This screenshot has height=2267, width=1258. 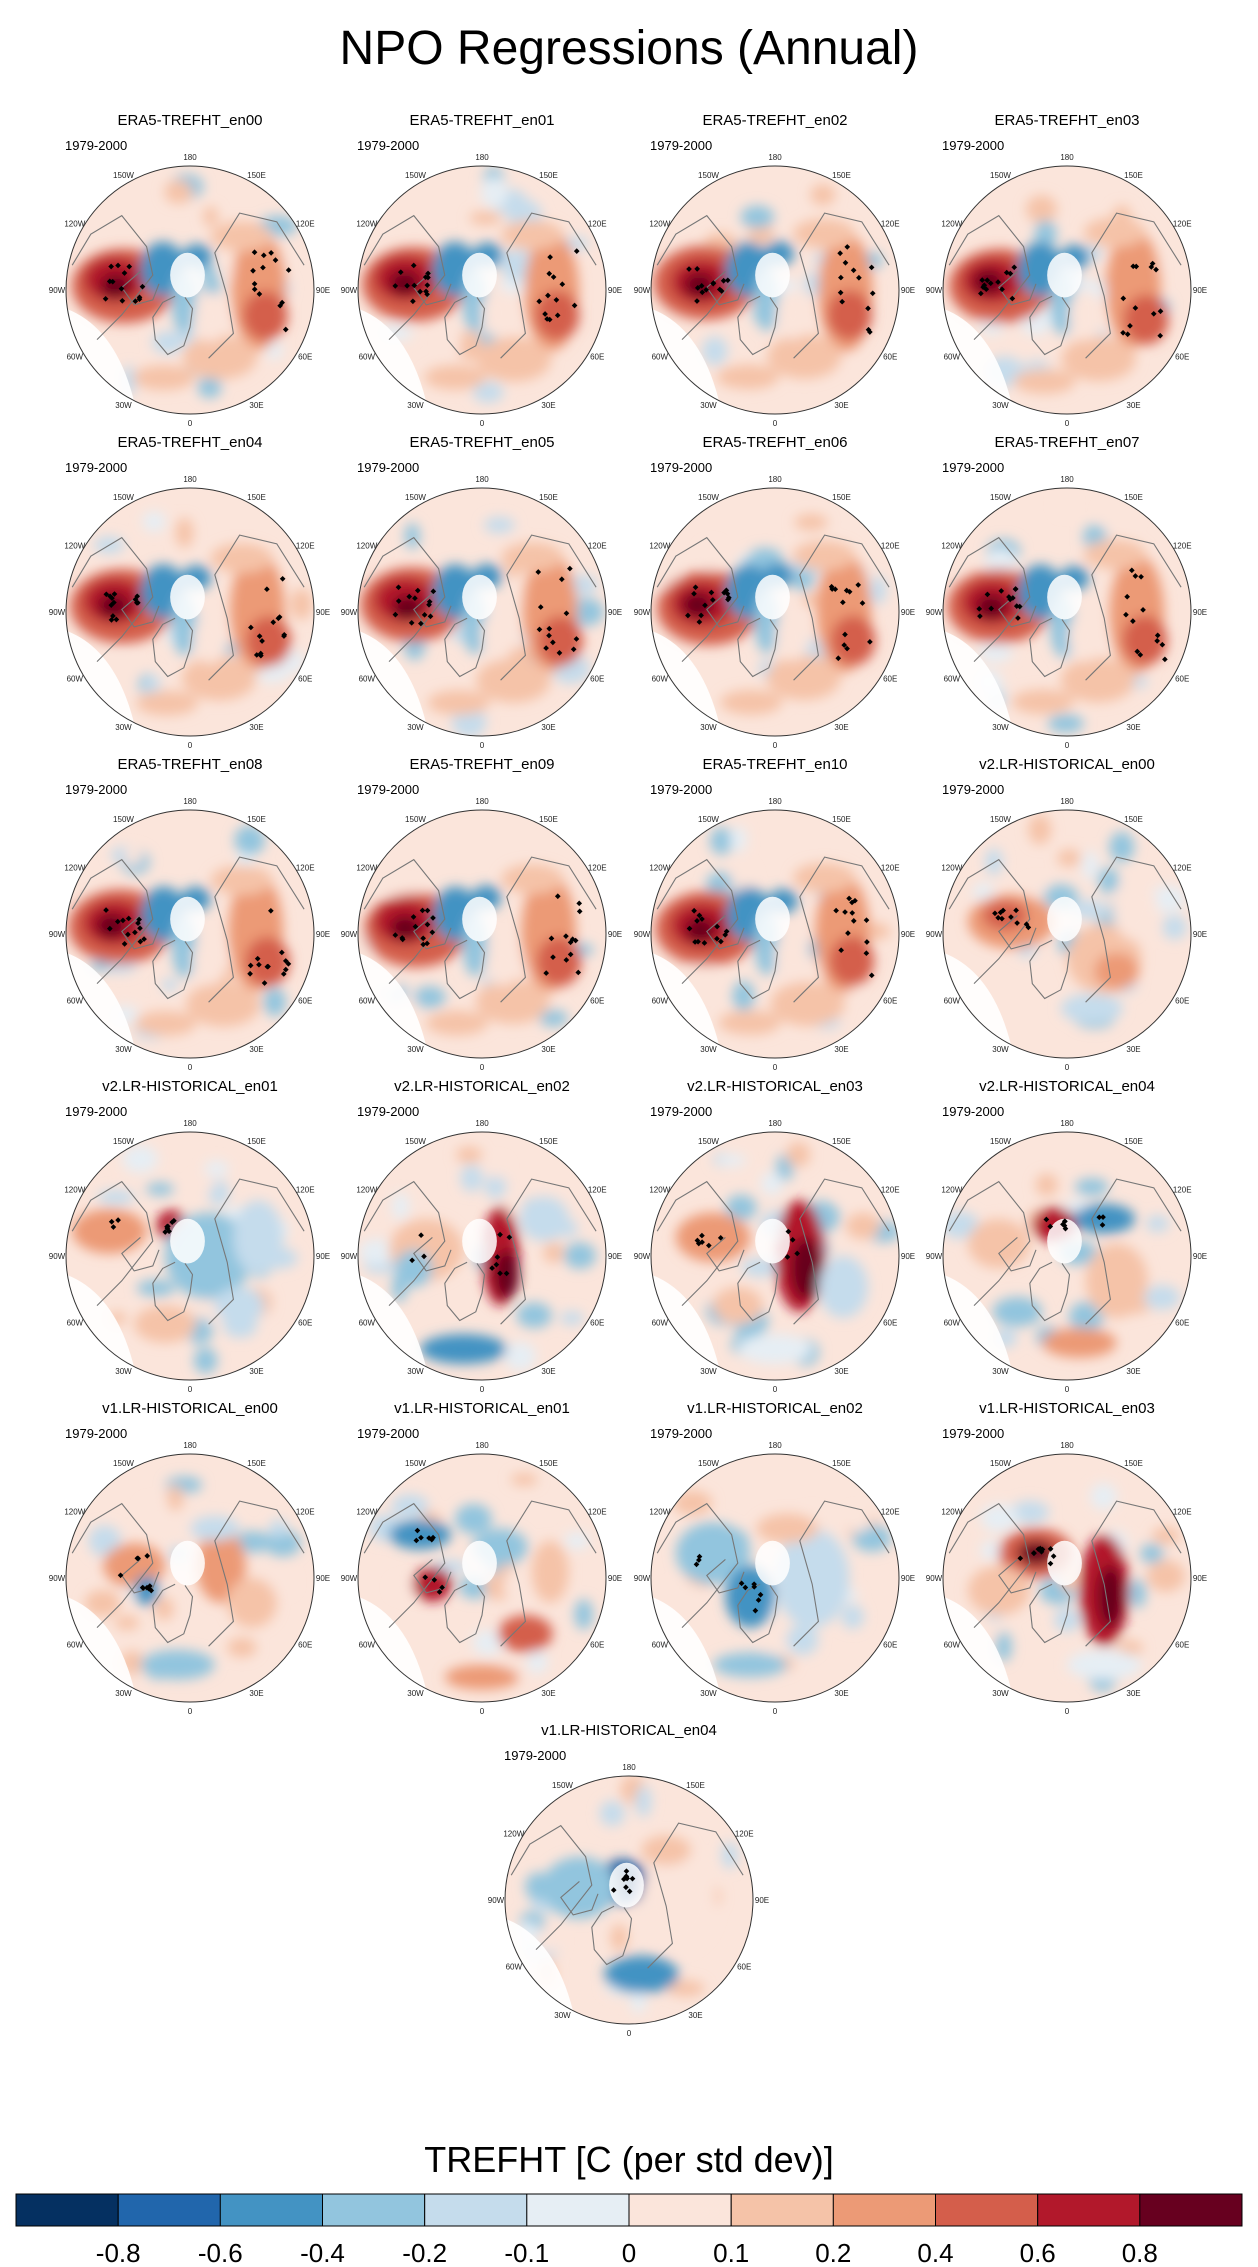 What do you see at coordinates (190, 157) in the screenshot?
I see `longitude-label: 180` at bounding box center [190, 157].